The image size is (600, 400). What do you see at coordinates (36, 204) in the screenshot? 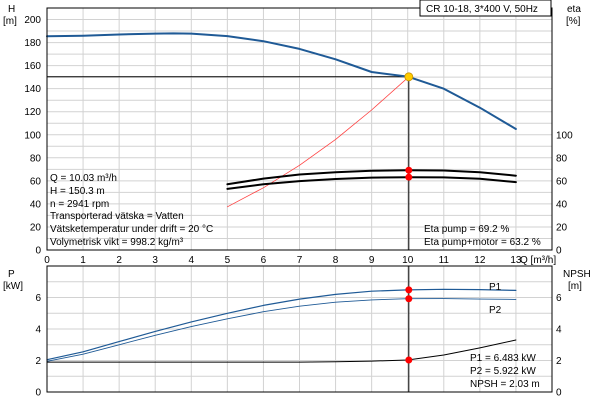
I see `upper-left-tick-label: 40` at bounding box center [36, 204].